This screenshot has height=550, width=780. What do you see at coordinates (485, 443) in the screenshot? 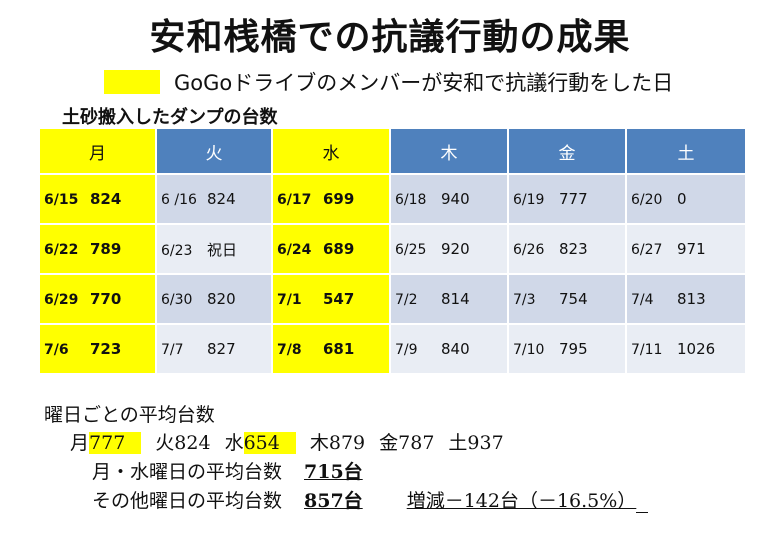
I see `average-day-value: 937` at bounding box center [485, 443].